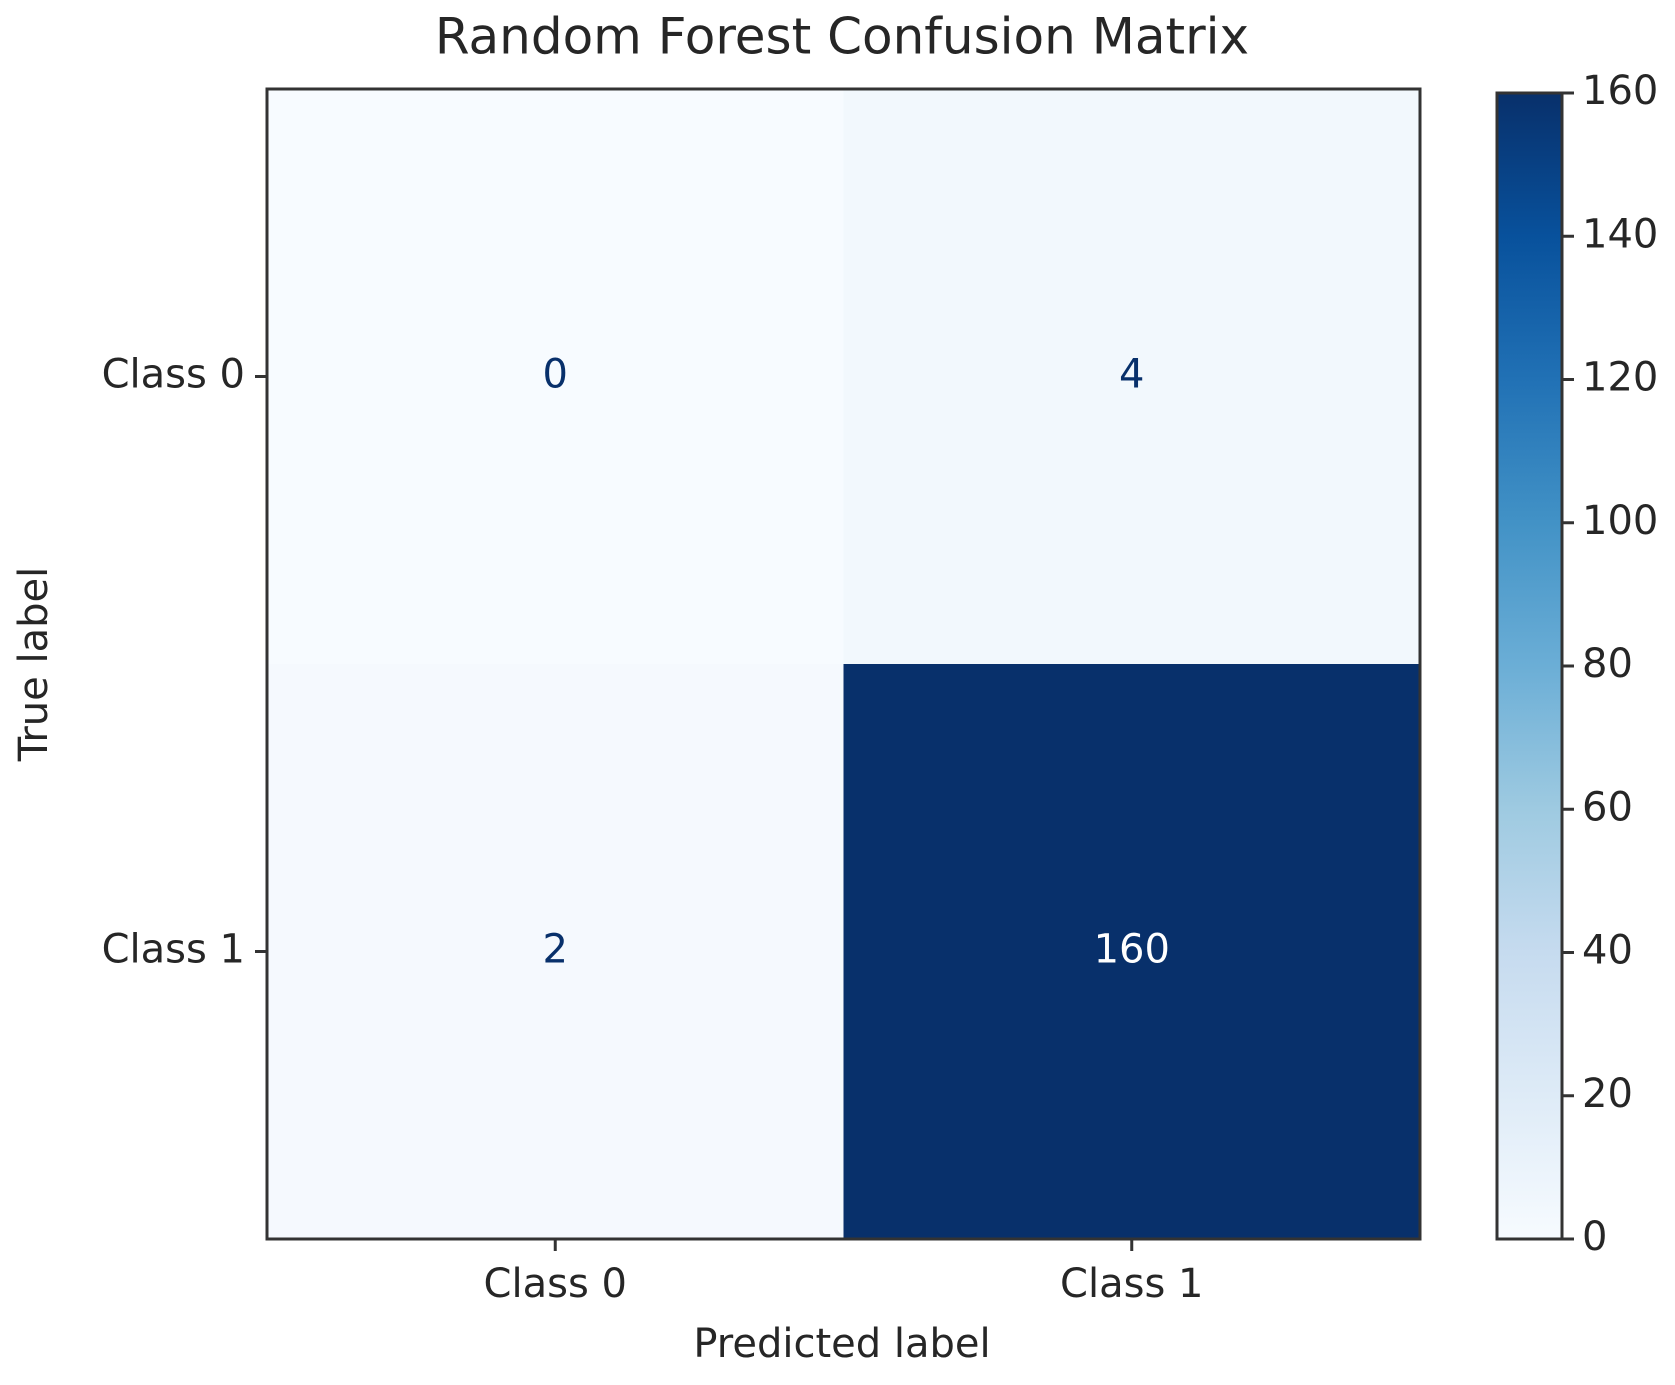 The image size is (1675, 1385). I want to click on cell-label: 0, so click(555, 375).